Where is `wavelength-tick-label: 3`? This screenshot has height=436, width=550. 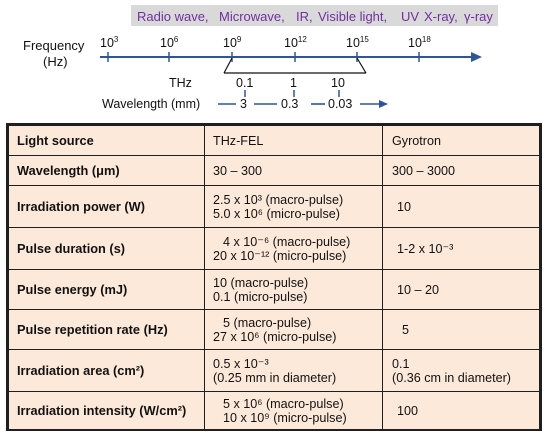 wavelength-tick-label: 3 is located at coordinates (243, 104).